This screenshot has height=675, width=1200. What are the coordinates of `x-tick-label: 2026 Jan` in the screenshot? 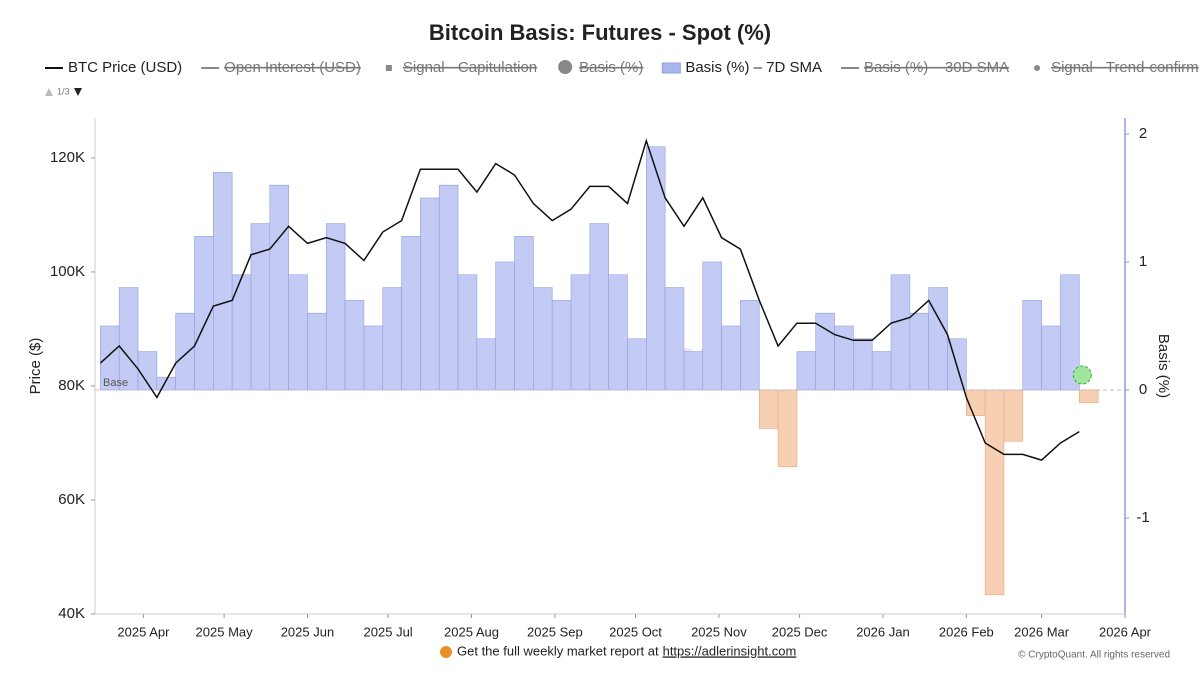 It's located at (883, 631).